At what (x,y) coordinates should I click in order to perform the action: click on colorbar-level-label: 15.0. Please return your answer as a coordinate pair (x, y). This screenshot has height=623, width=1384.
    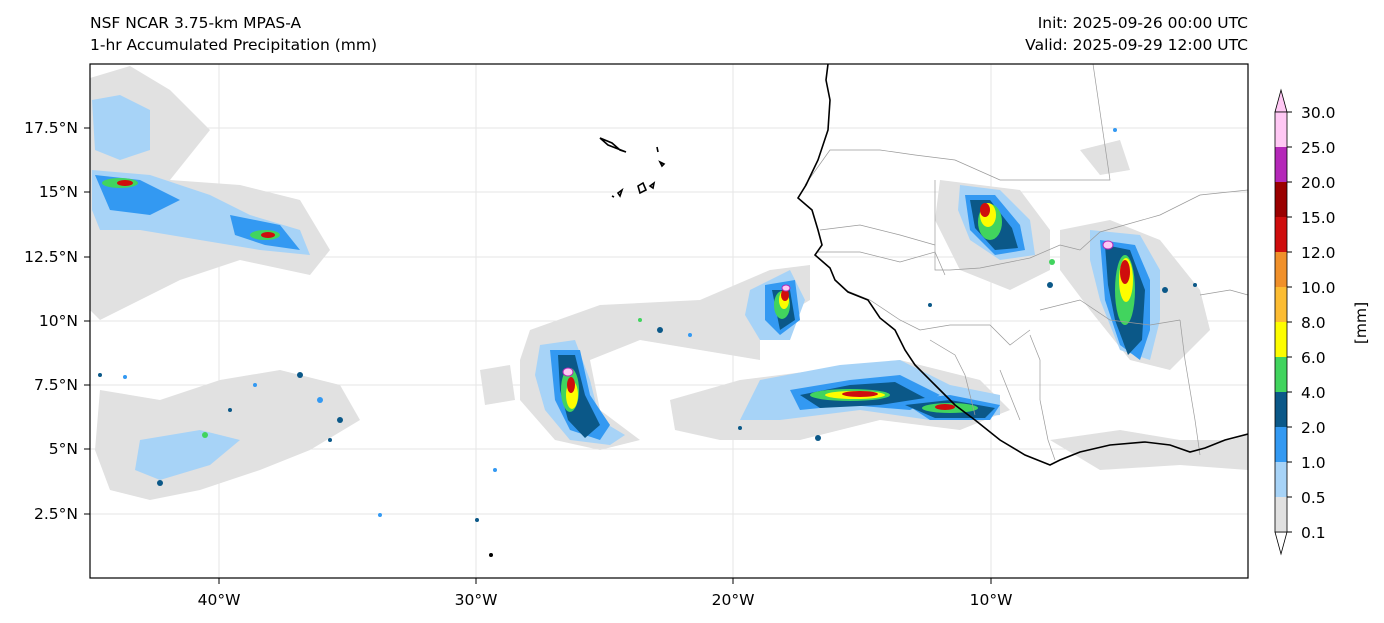
    Looking at the image, I should click on (1318, 218).